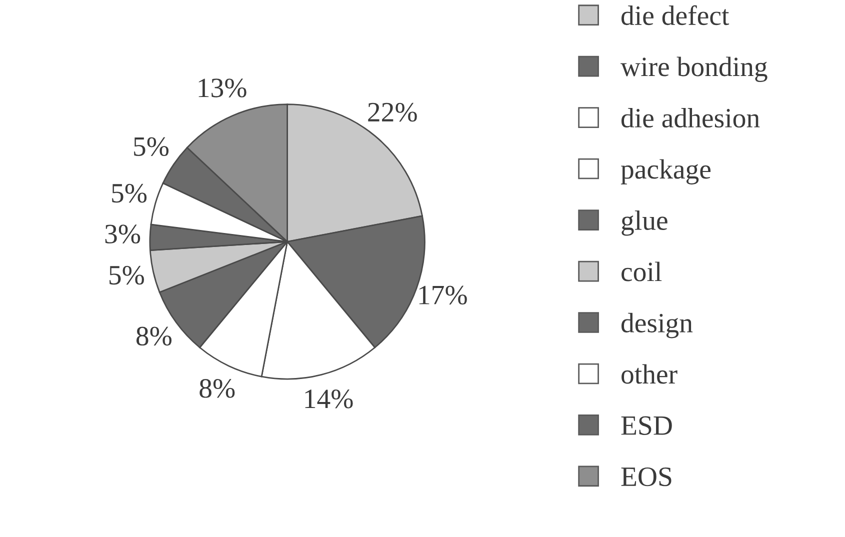 The height and width of the screenshot is (537, 845). I want to click on data-label: 22%, so click(392, 112).